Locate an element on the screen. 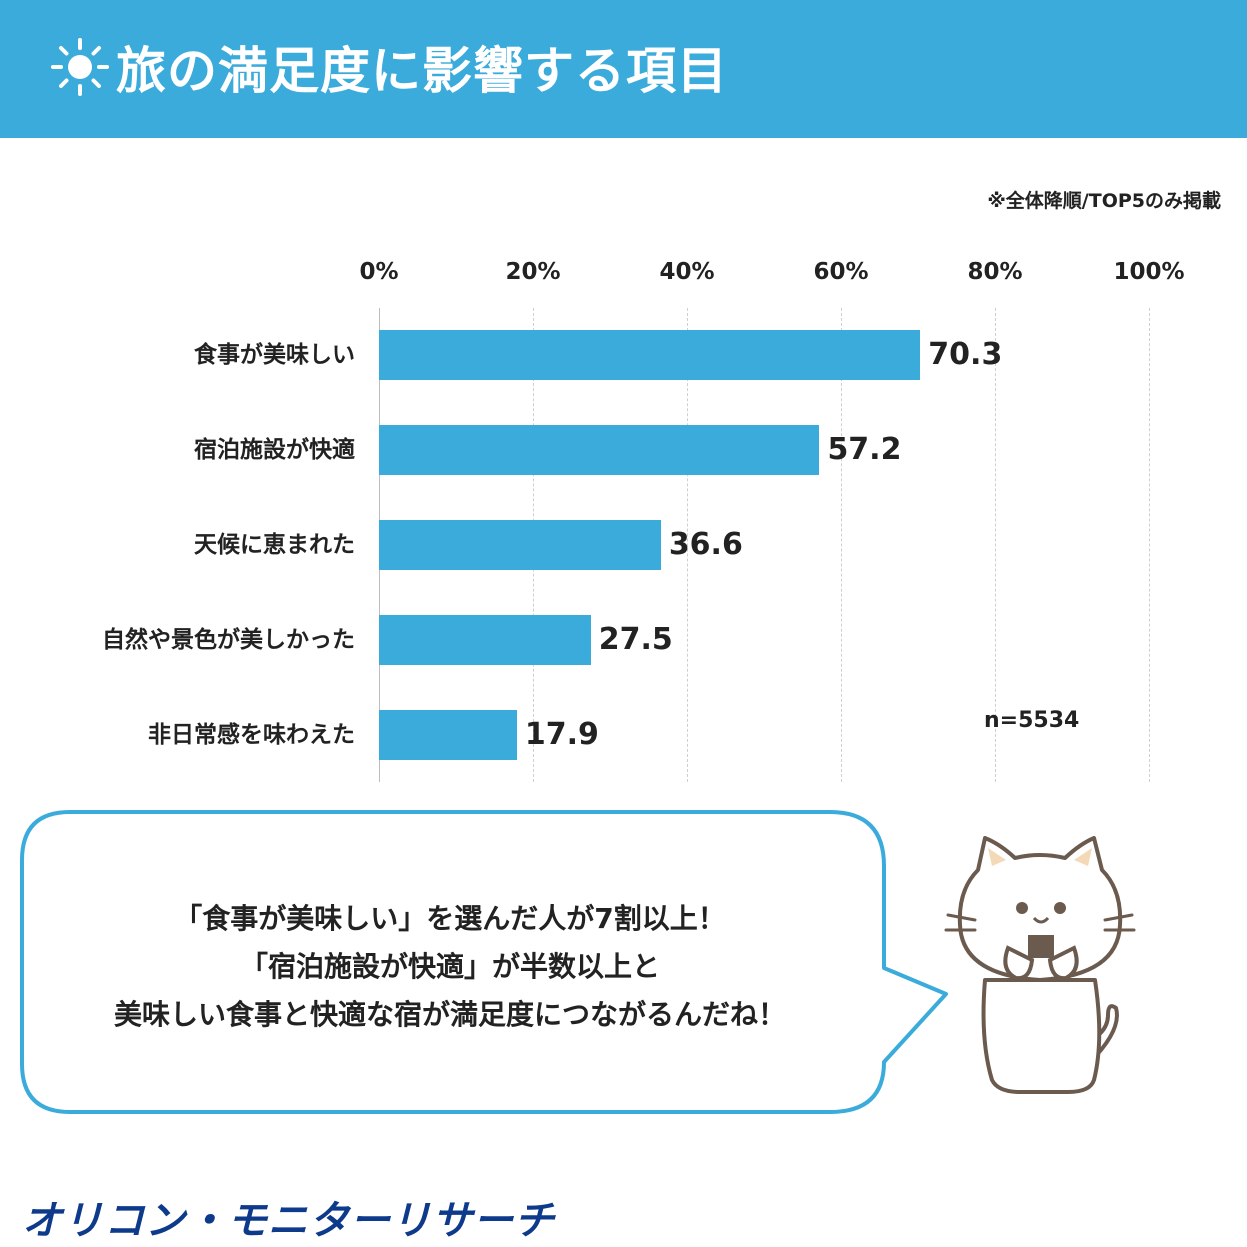 This screenshot has width=1247, height=1247. page-title-text: 旅の満足度に影響する項目 is located at coordinates (422, 71).